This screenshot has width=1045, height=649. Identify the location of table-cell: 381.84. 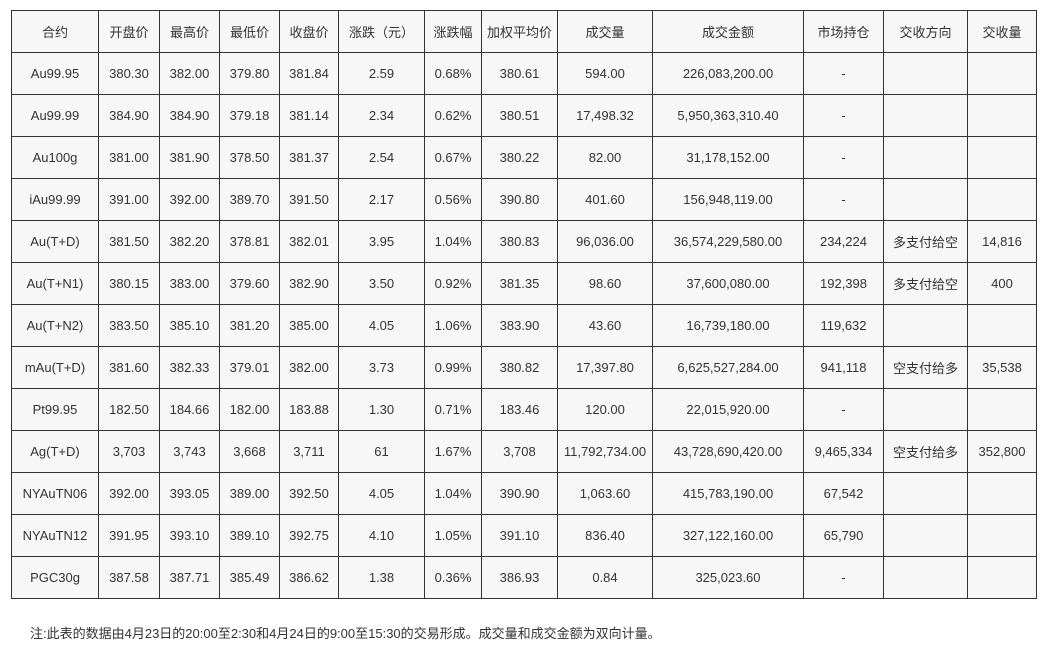
(309, 73).